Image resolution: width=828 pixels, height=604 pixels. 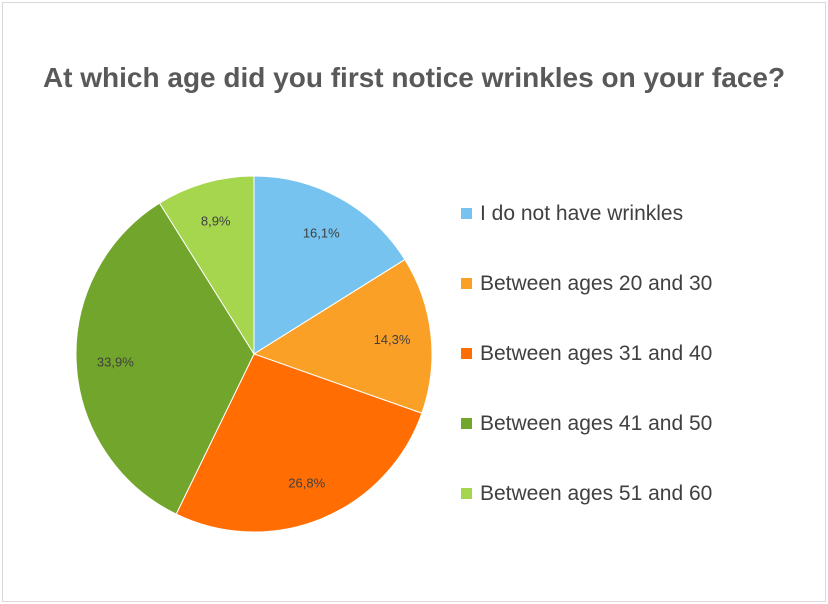 What do you see at coordinates (216, 221) in the screenshot?
I see `pie-data-label-4: 8,9%` at bounding box center [216, 221].